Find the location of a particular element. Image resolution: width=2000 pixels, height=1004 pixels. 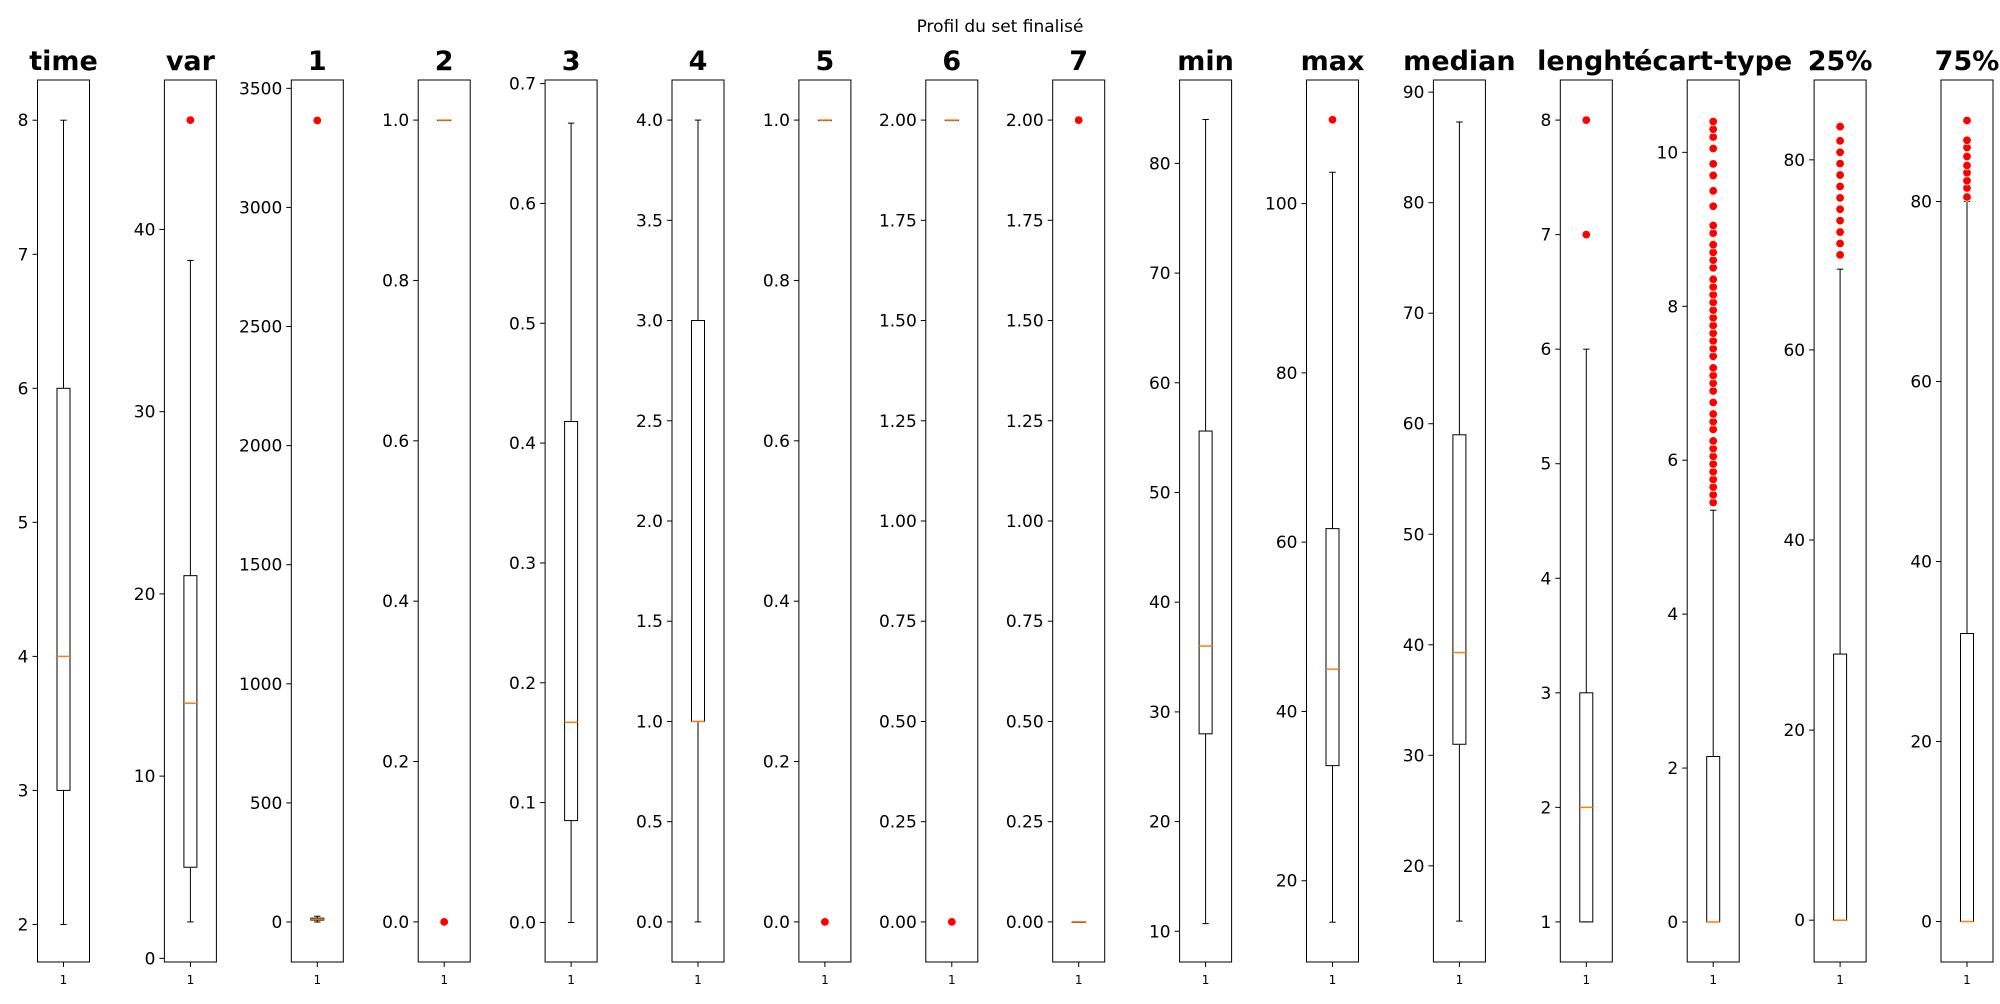

y-tick-label: 80 is located at coordinates (1921, 203).